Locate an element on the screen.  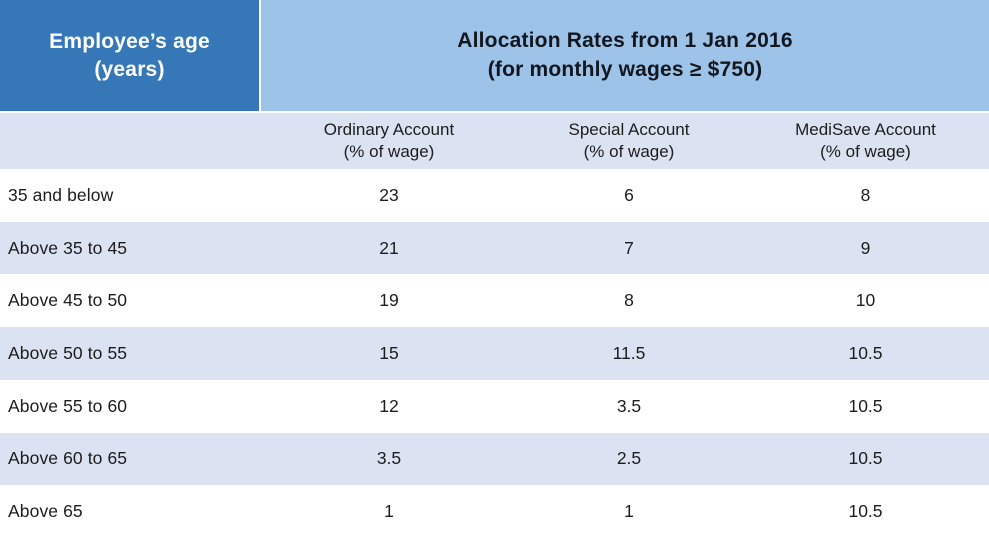
special-cell: 1 is located at coordinates (629, 511).